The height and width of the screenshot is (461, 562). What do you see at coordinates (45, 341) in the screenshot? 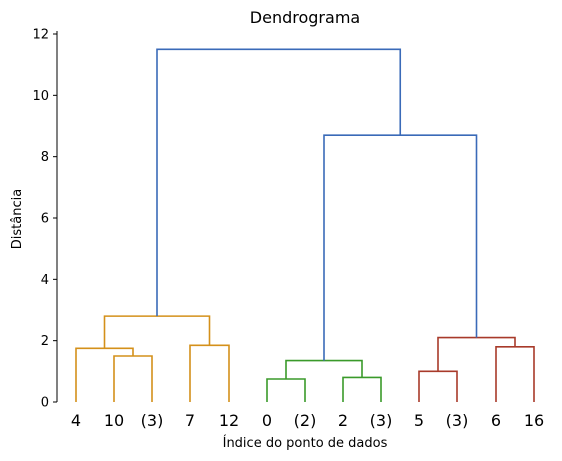
I see `y-tick-label: 2` at bounding box center [45, 341].